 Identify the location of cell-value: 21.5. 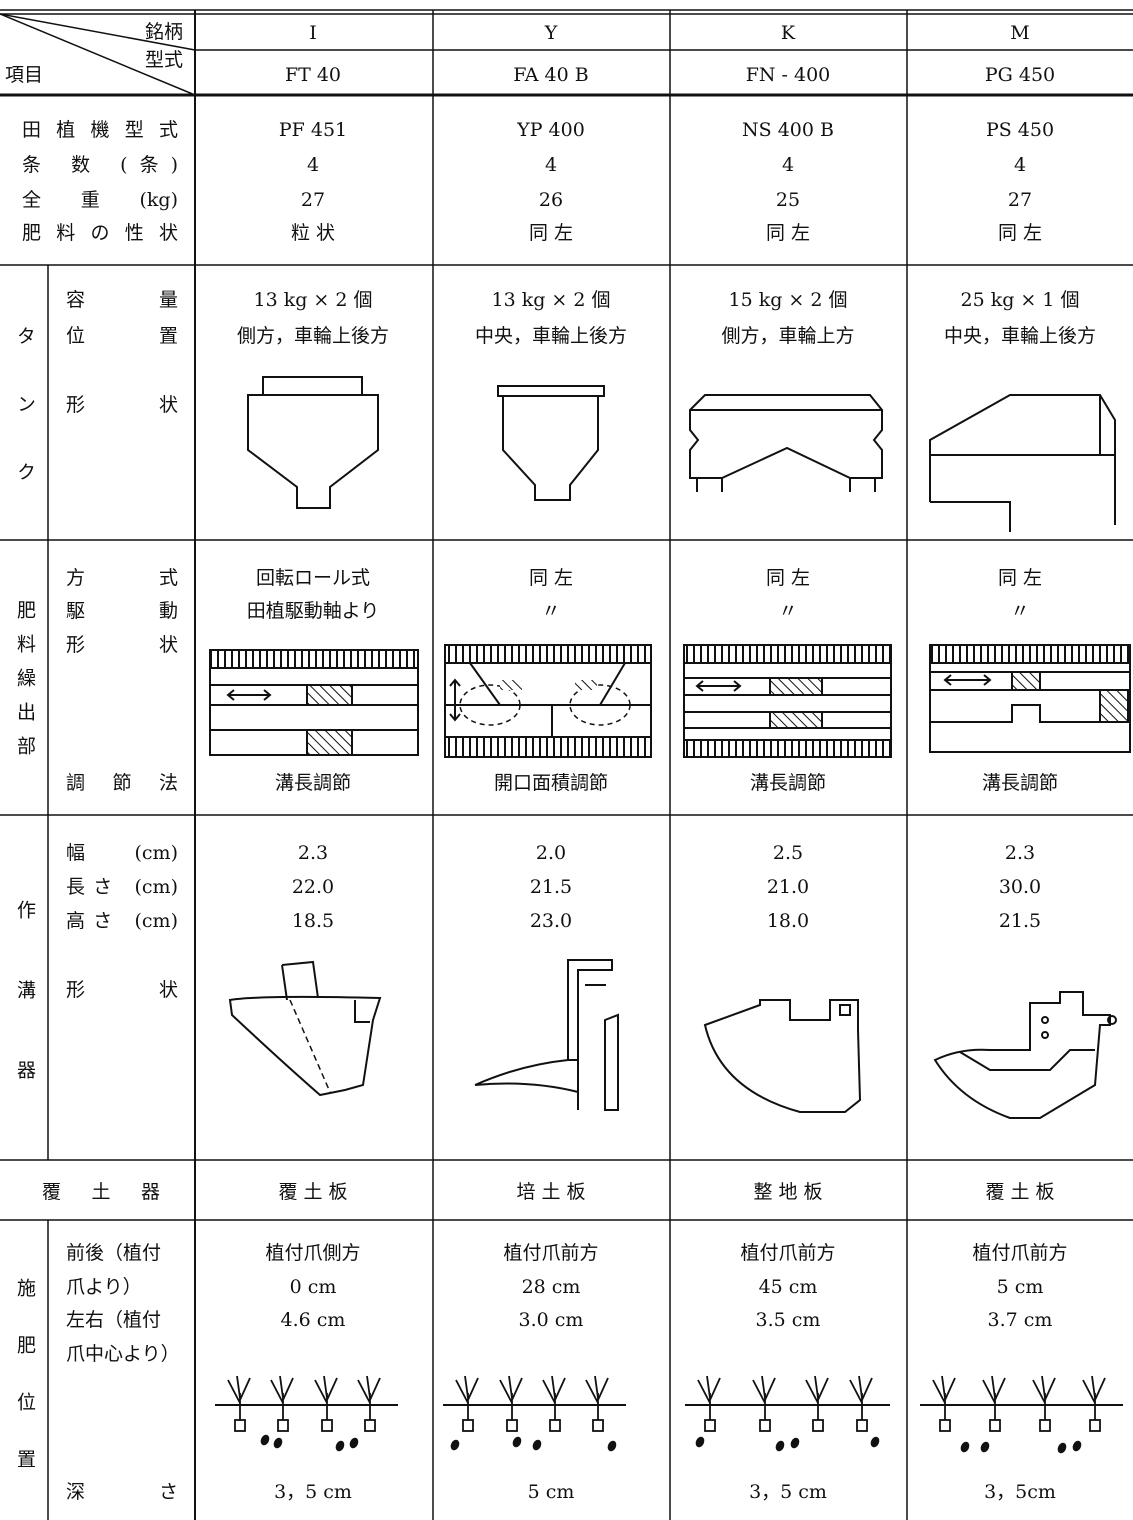
(551, 887).